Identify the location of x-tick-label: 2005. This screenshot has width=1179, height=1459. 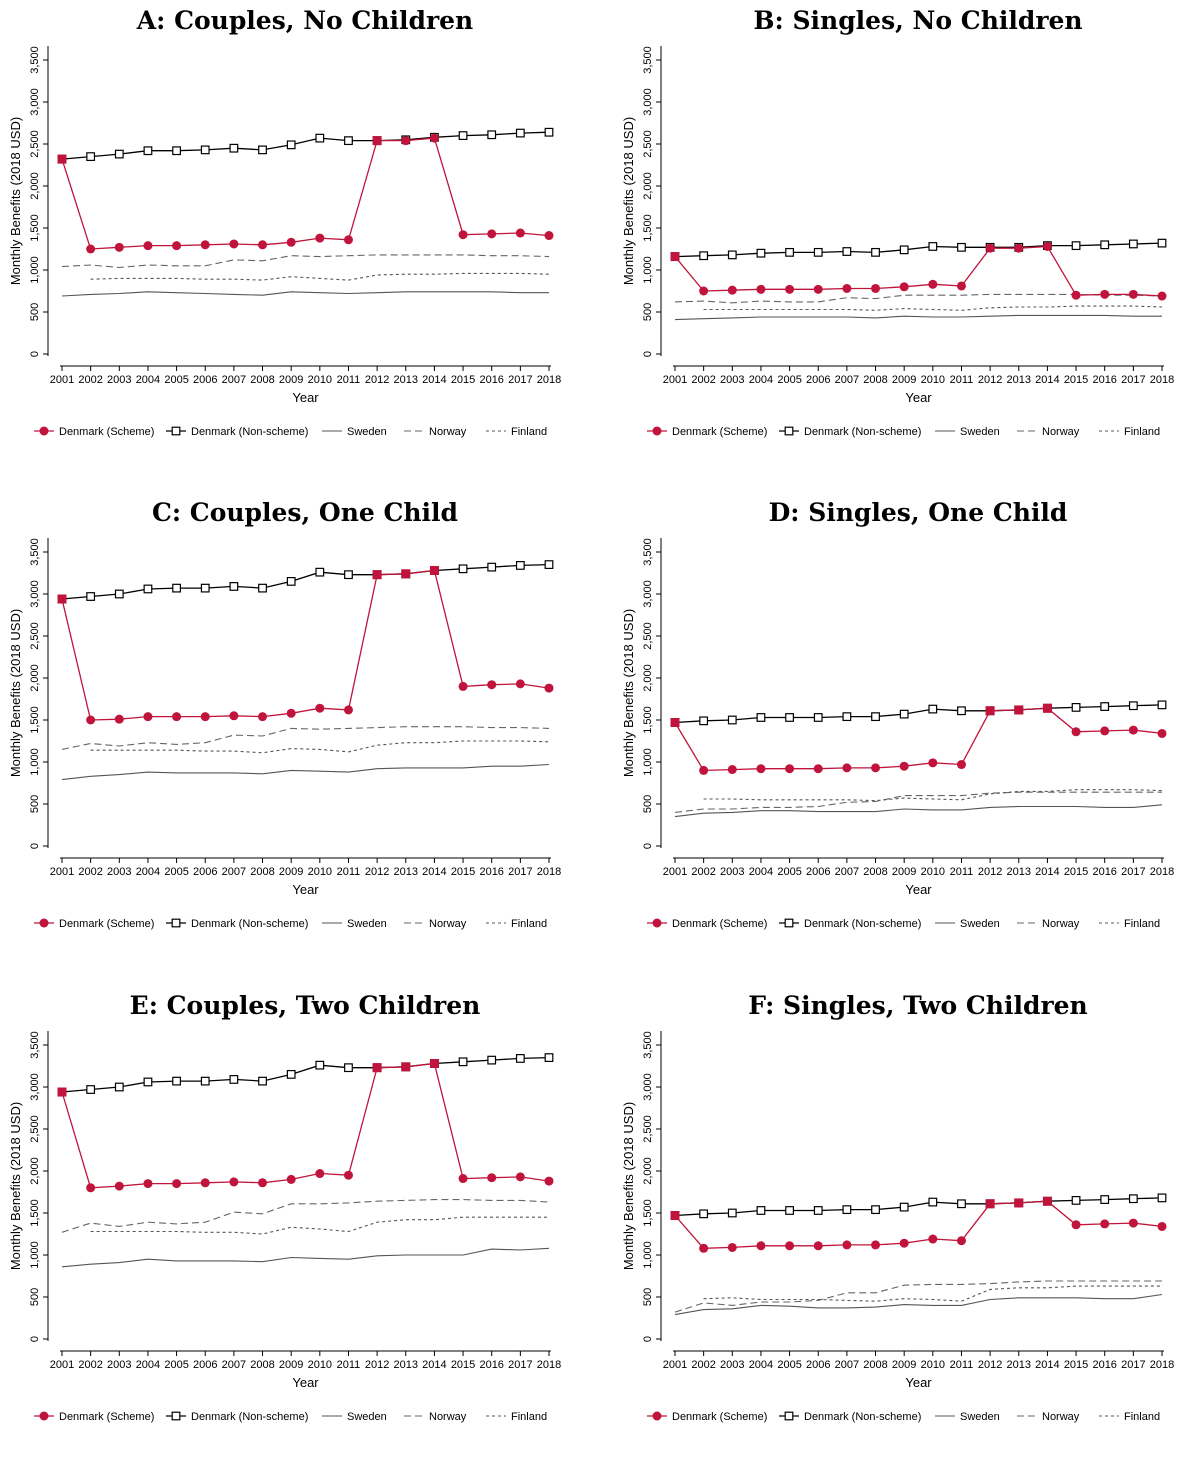
(789, 380).